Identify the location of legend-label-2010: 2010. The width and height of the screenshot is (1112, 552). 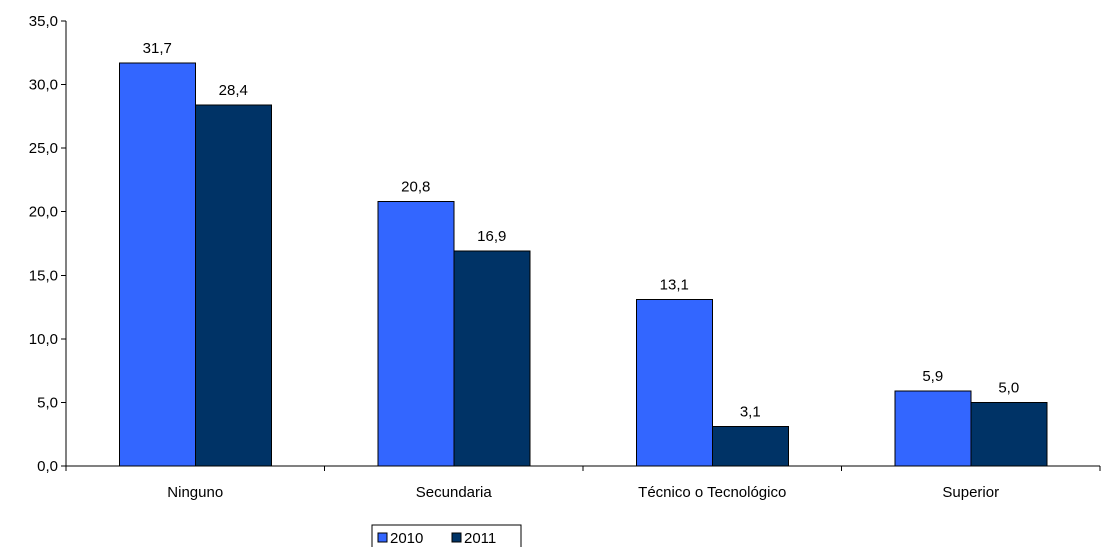
(406, 538).